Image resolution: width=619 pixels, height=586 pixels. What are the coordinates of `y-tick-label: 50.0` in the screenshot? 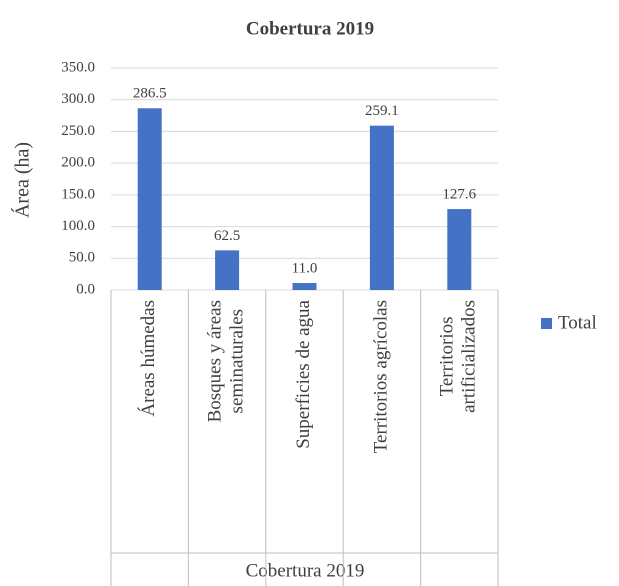 It's located at (82, 258).